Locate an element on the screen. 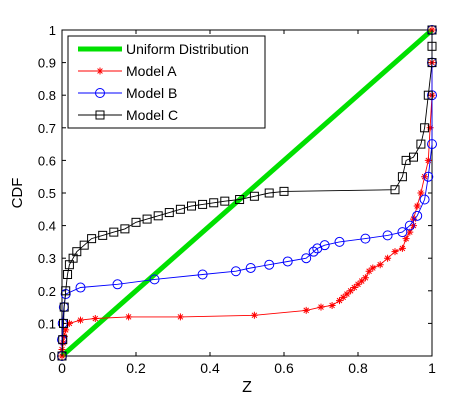 Image resolution: width=474 pixels, height=405 pixels. y-tick-label: 0.6 is located at coordinates (47, 160).